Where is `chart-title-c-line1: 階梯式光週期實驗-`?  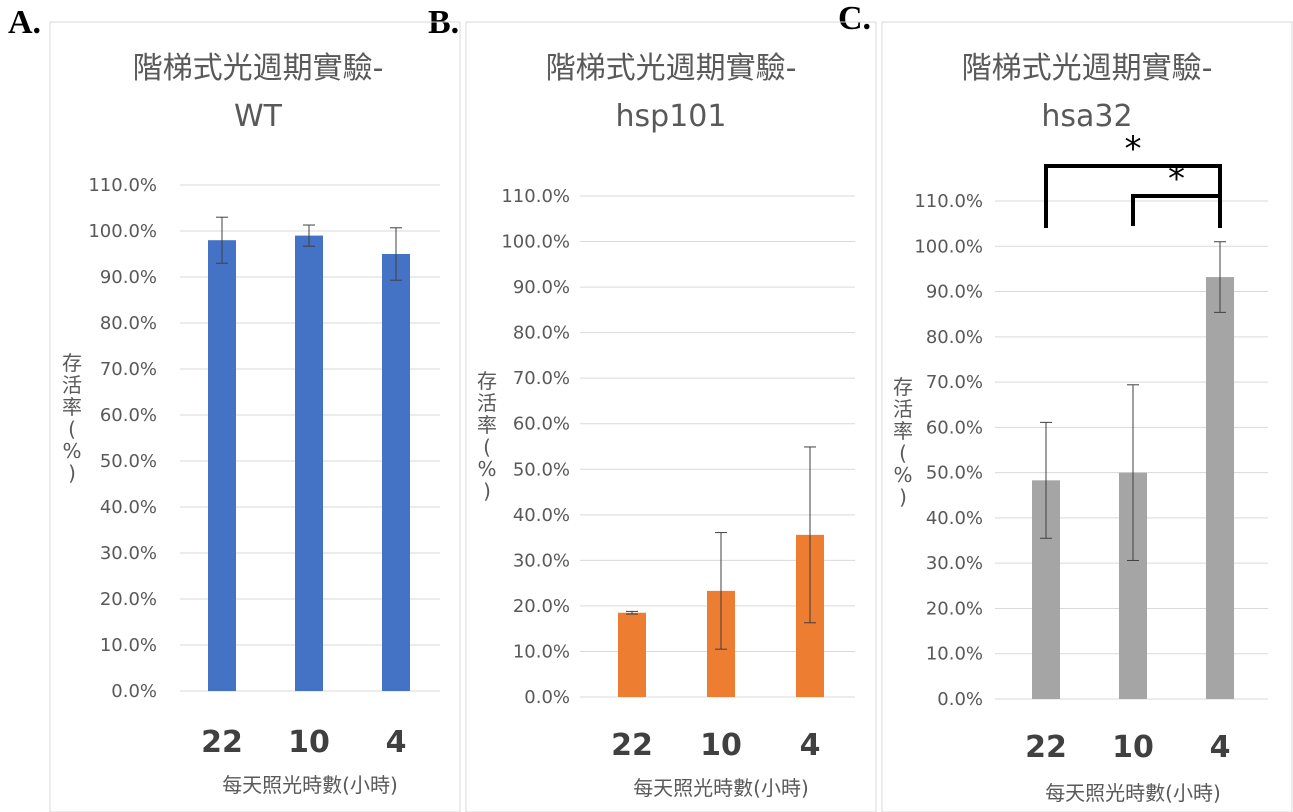 chart-title-c-line1: 階梯式光週期實驗- is located at coordinates (1087, 68).